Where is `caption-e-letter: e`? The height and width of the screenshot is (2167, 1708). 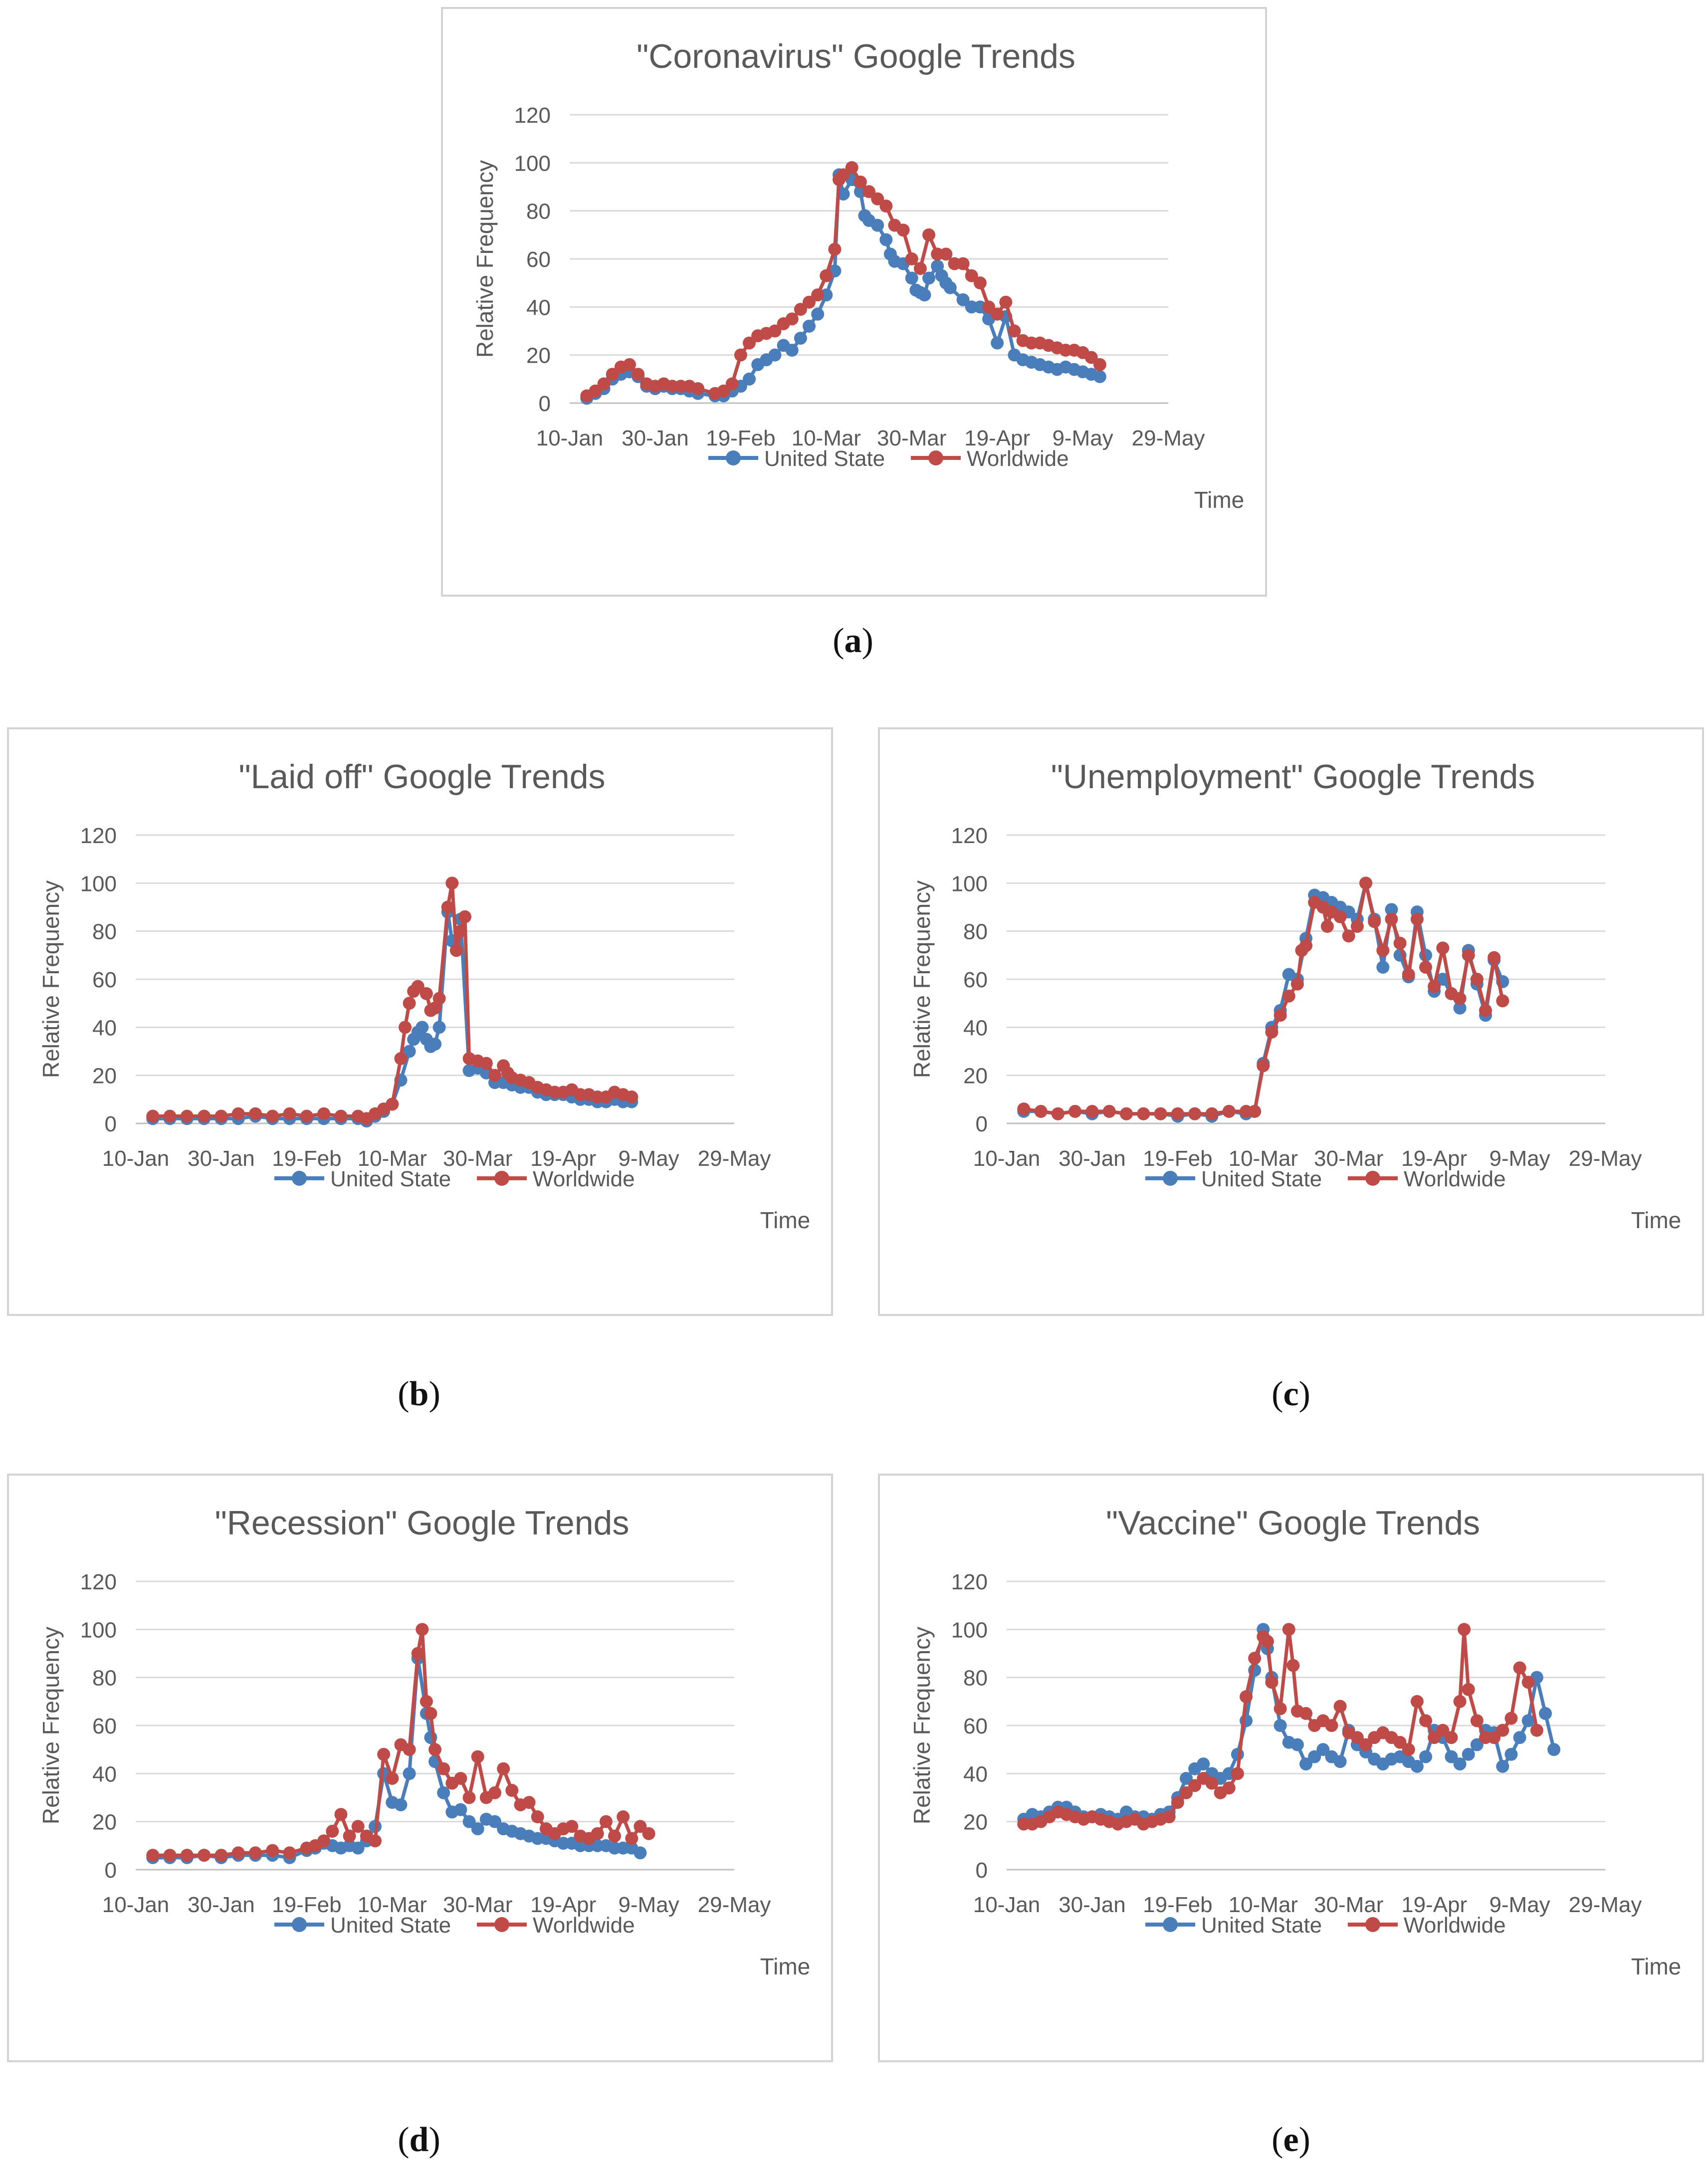
caption-e-letter: e is located at coordinates (1291, 2140).